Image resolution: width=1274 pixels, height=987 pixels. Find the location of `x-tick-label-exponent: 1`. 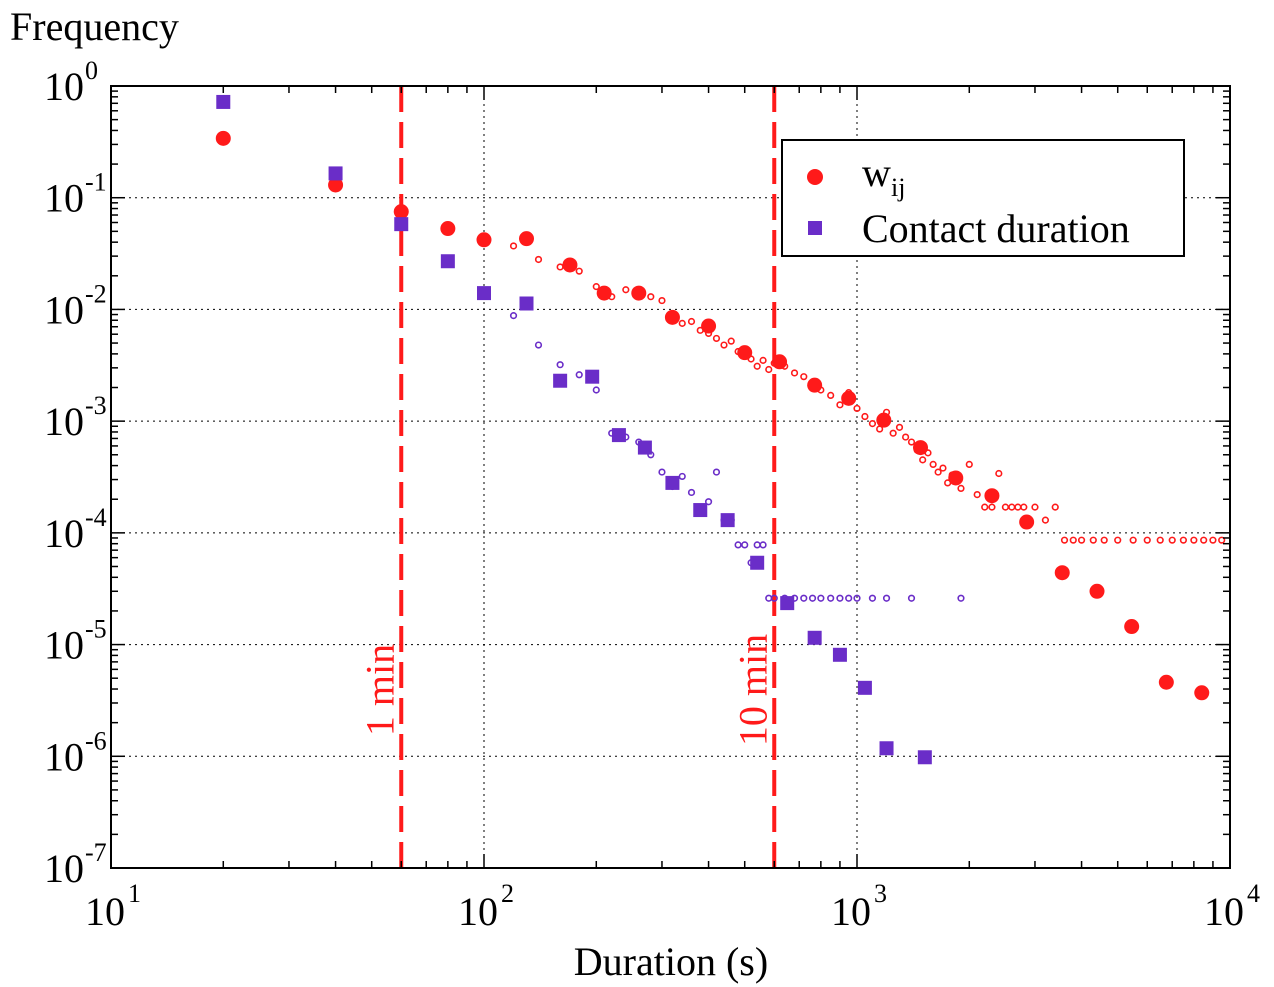

x-tick-label-exponent: 1 is located at coordinates (134, 893).